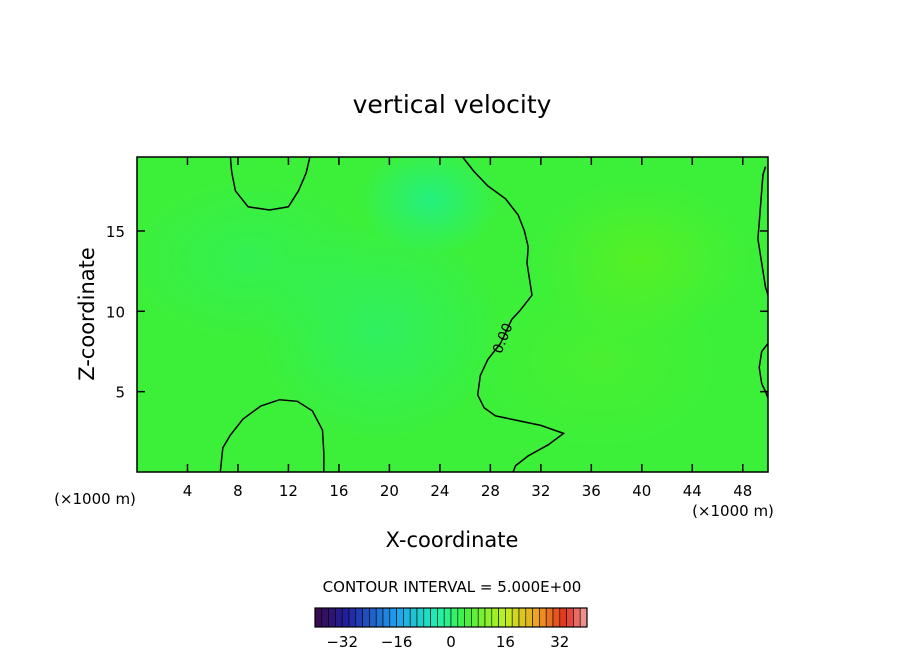 The image size is (904, 654). What do you see at coordinates (389, 491) in the screenshot?
I see `x-tick-label: 20` at bounding box center [389, 491].